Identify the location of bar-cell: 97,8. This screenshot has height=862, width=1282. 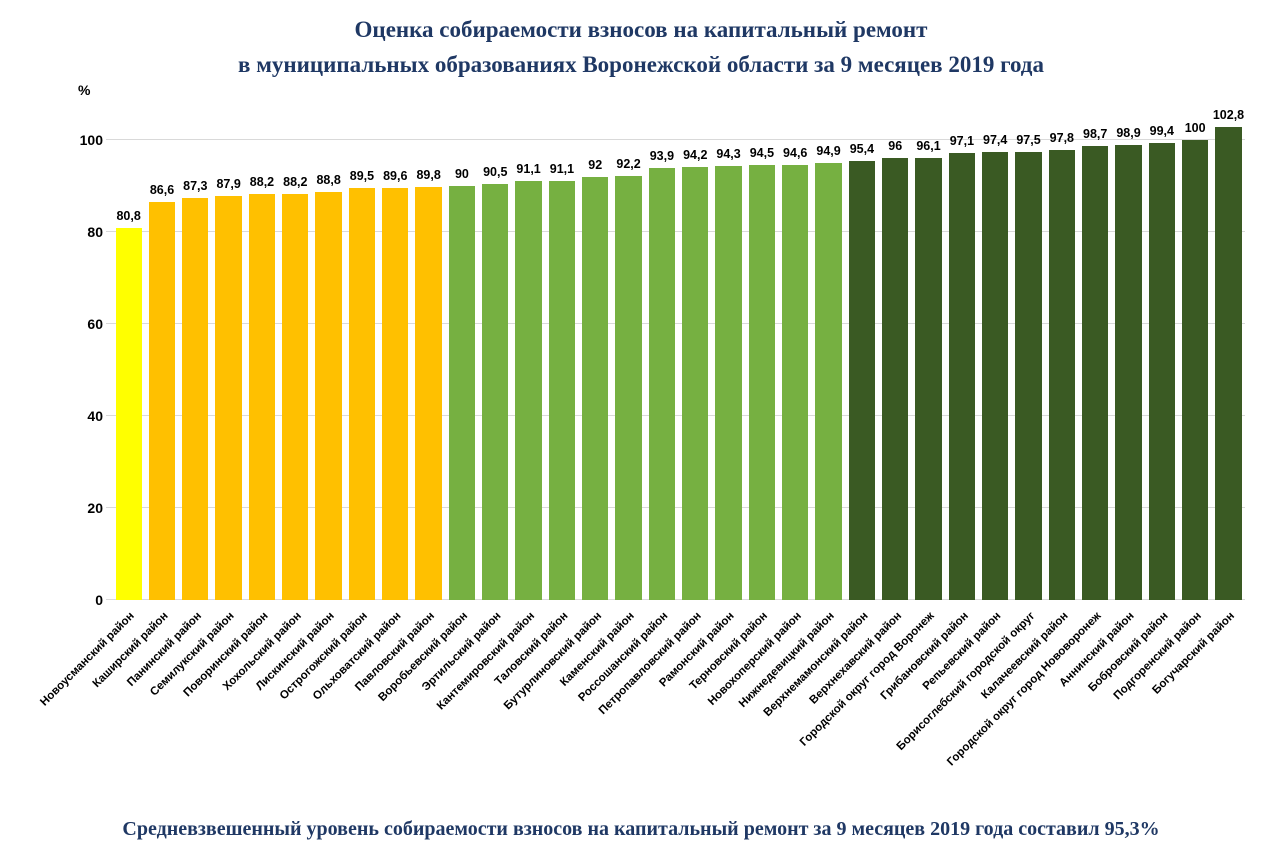
(1061, 356).